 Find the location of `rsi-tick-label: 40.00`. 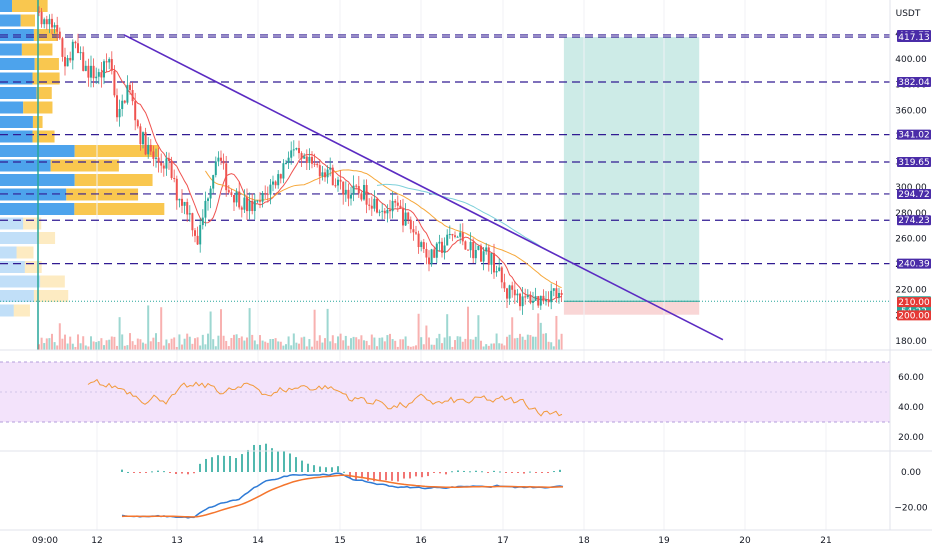

rsi-tick-label: 40.00 is located at coordinates (911, 408).